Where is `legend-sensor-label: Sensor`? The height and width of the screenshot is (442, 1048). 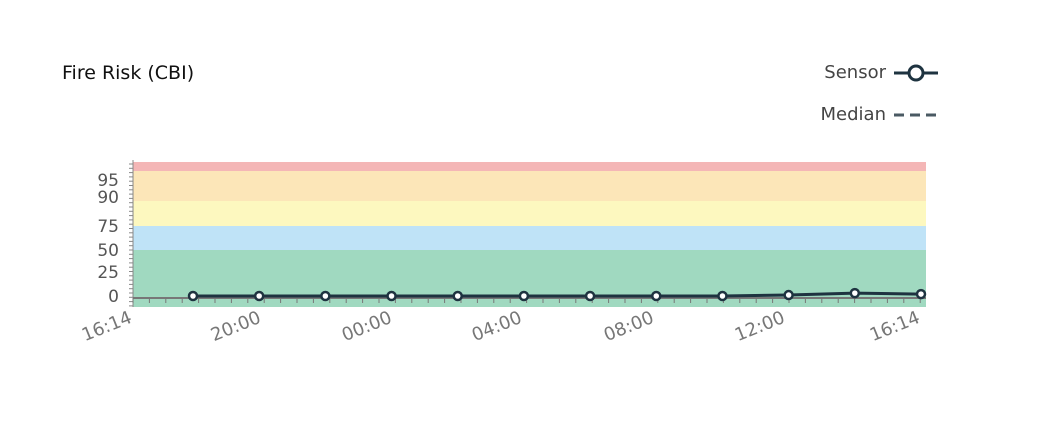 legend-sensor-label: Sensor is located at coordinates (855, 72).